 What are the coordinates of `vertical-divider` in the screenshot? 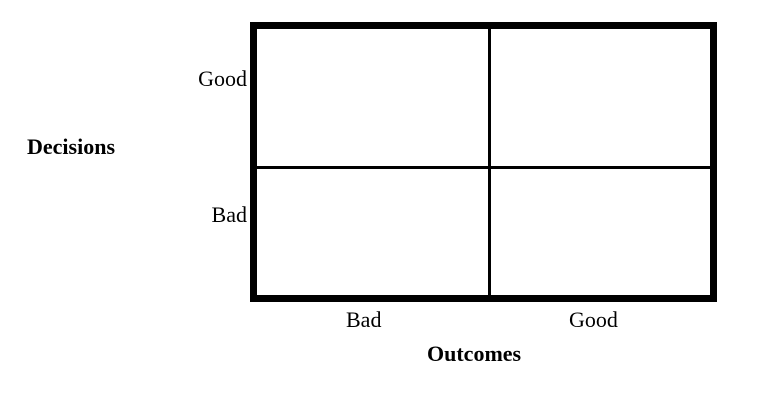 It's located at (489, 162).